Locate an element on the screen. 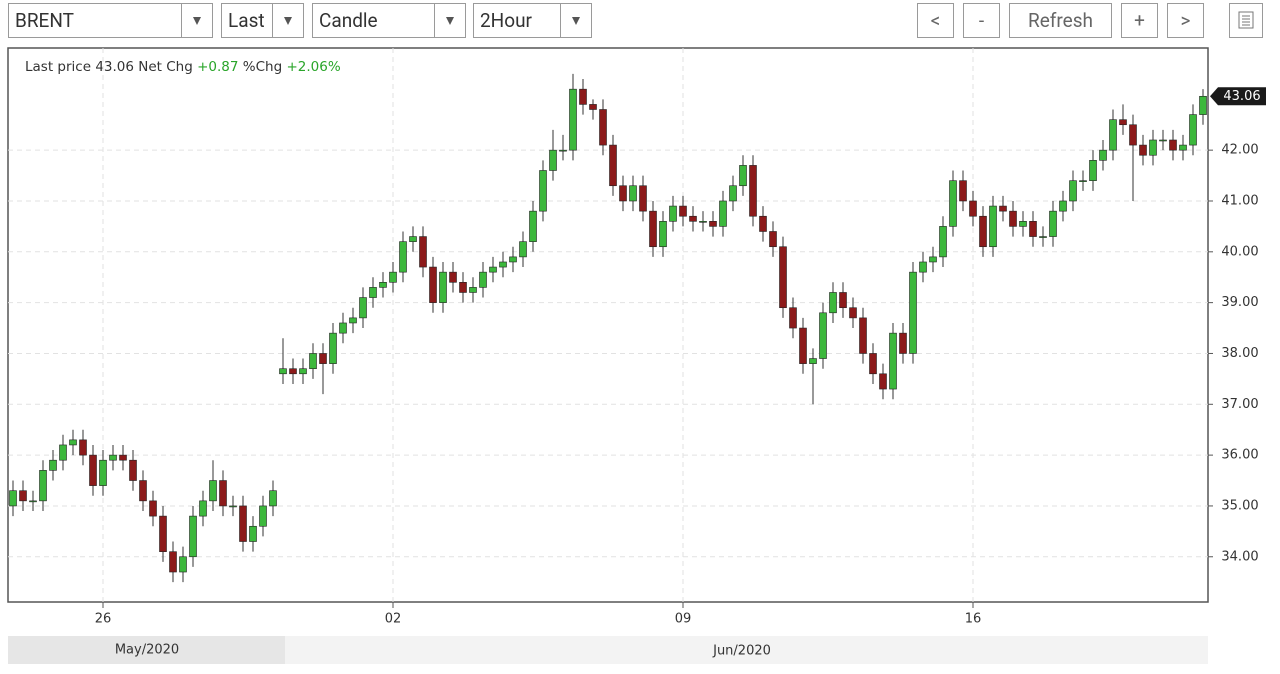 Image resolution: width=1280 pixels, height=674 pixels. interval: 2Hour is located at coordinates (506, 20).